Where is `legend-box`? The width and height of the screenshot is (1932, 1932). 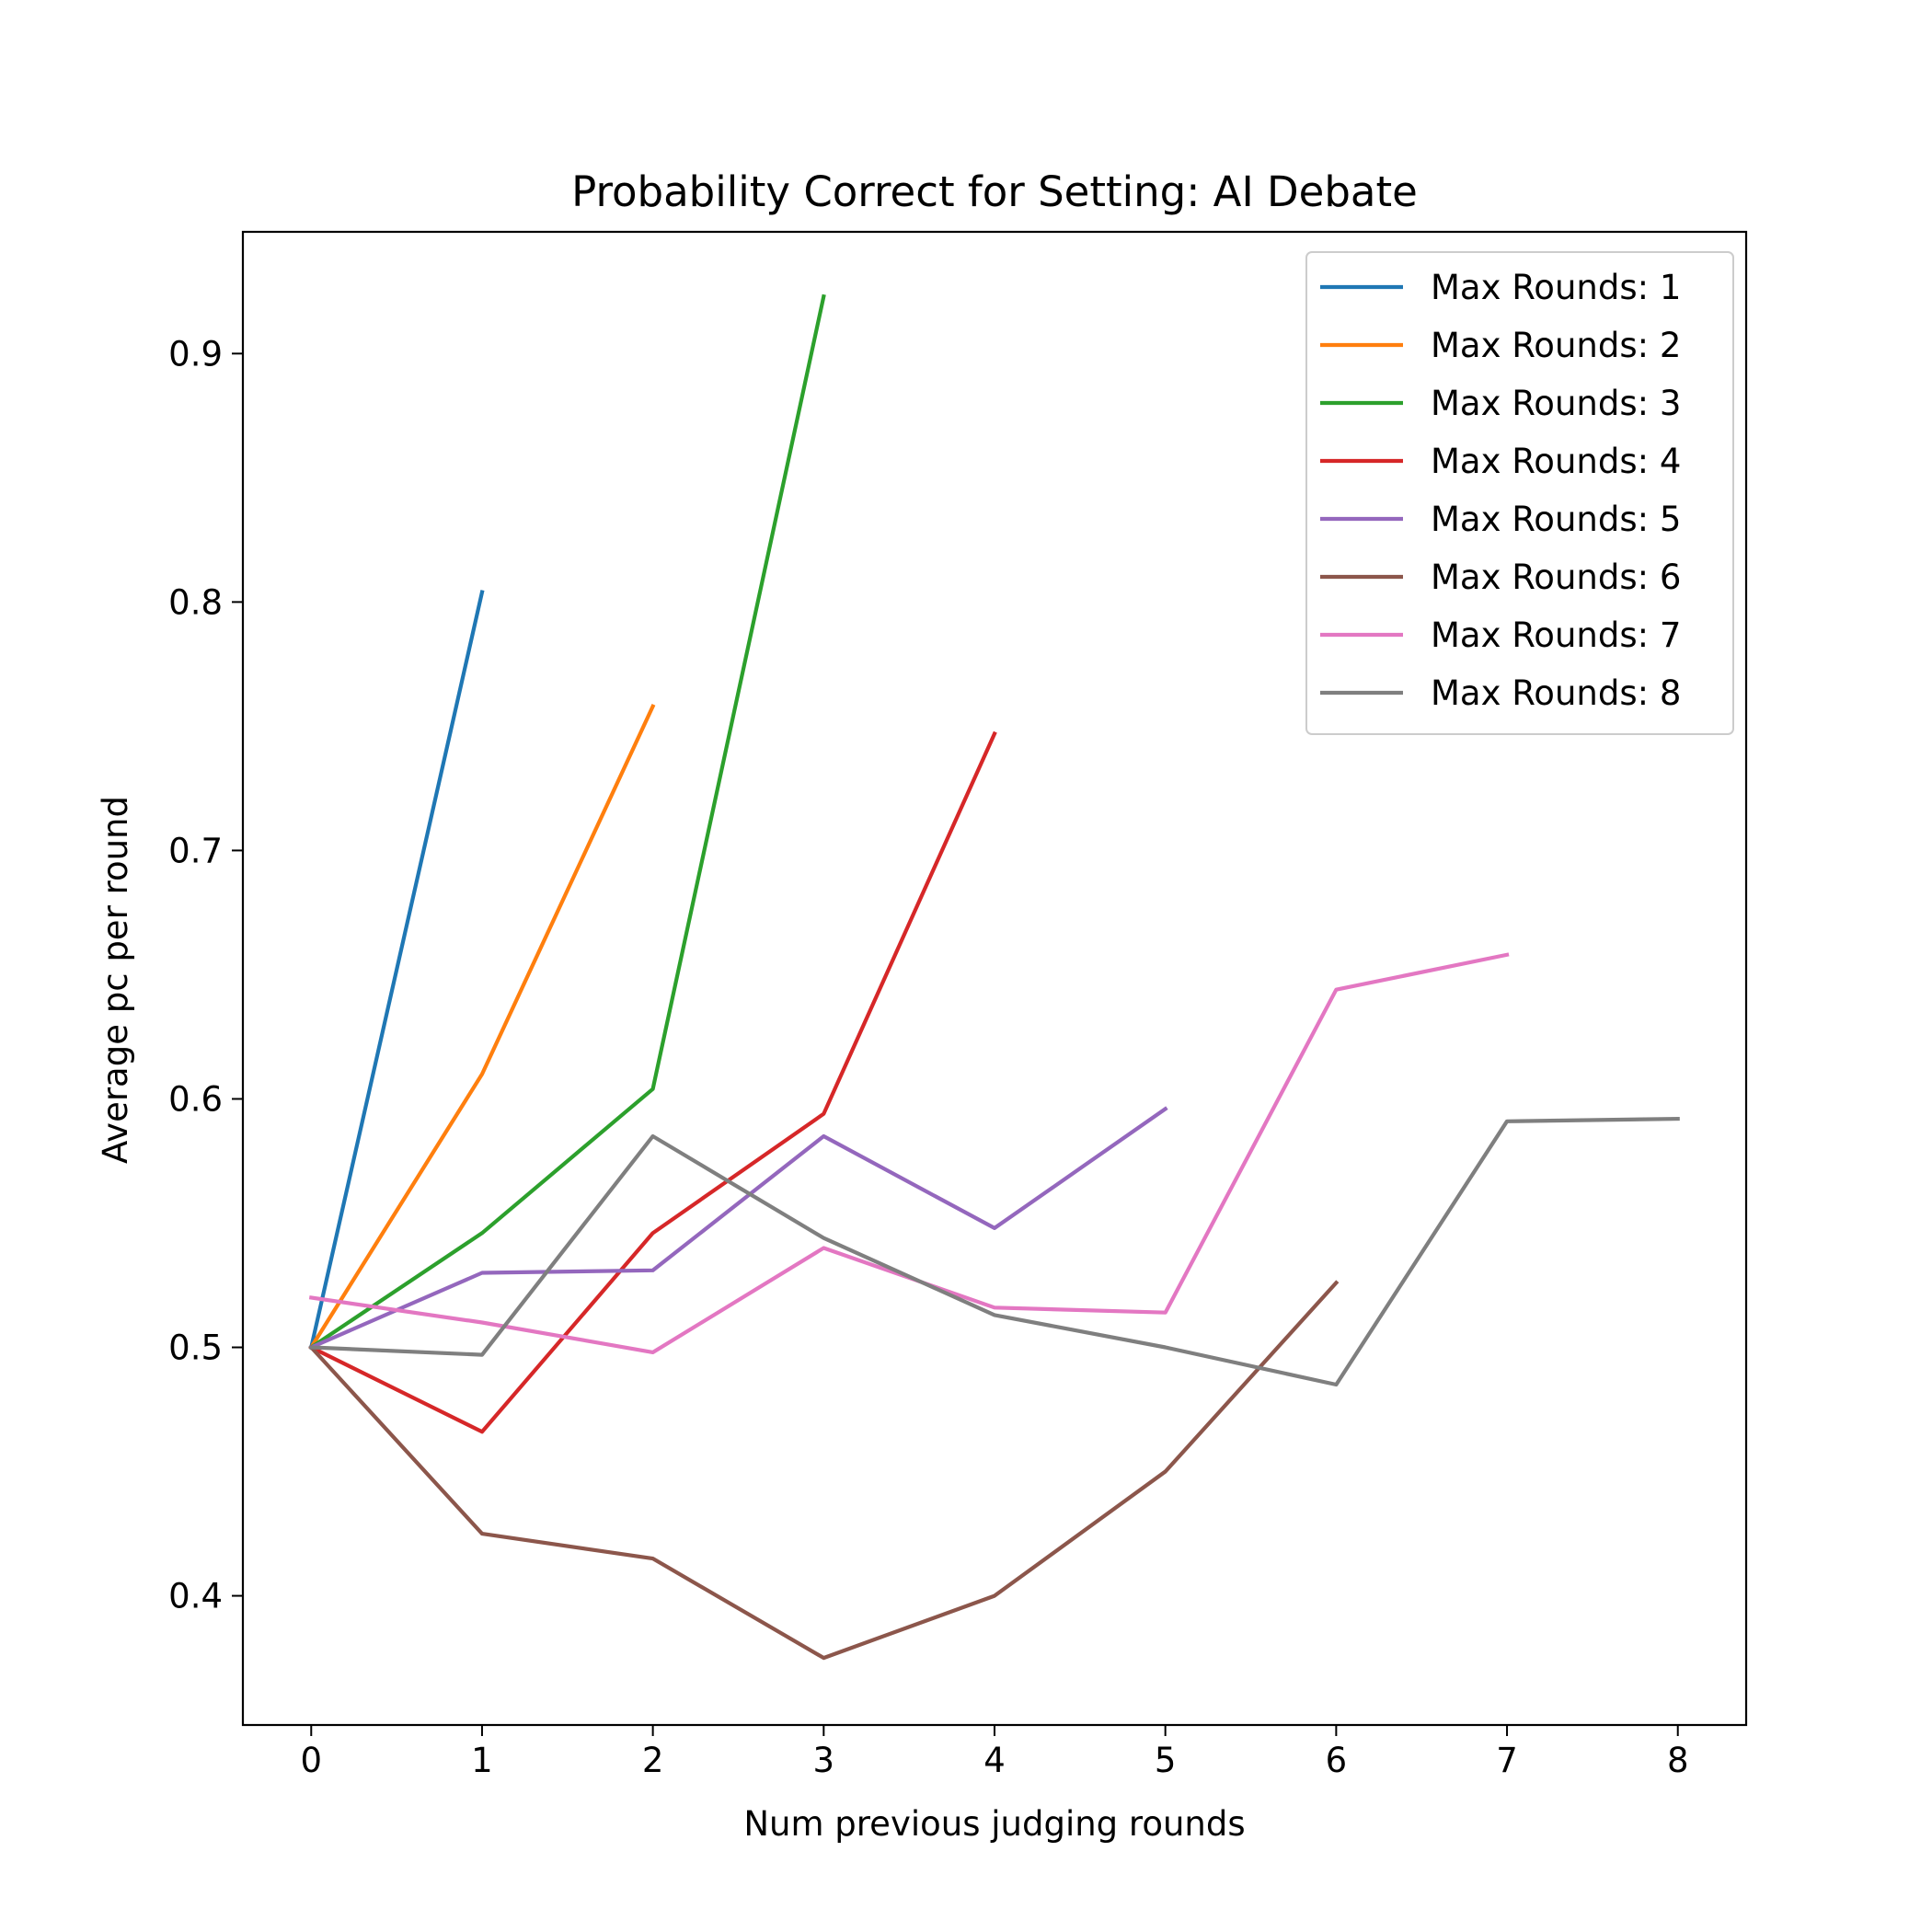
legend-box is located at coordinates (1519, 493).